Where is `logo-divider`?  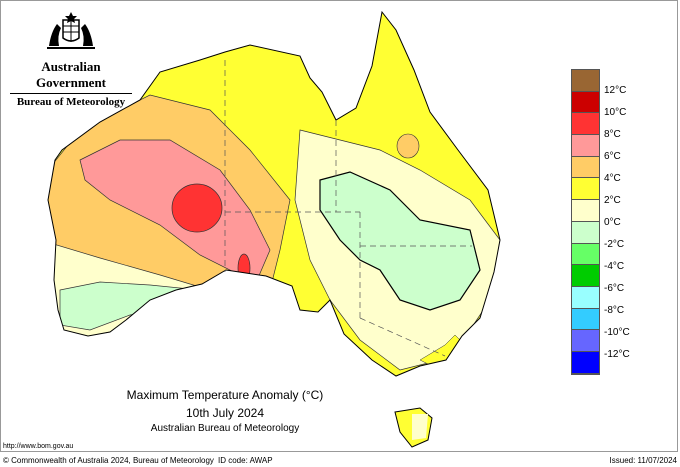
logo-divider is located at coordinates (71, 93).